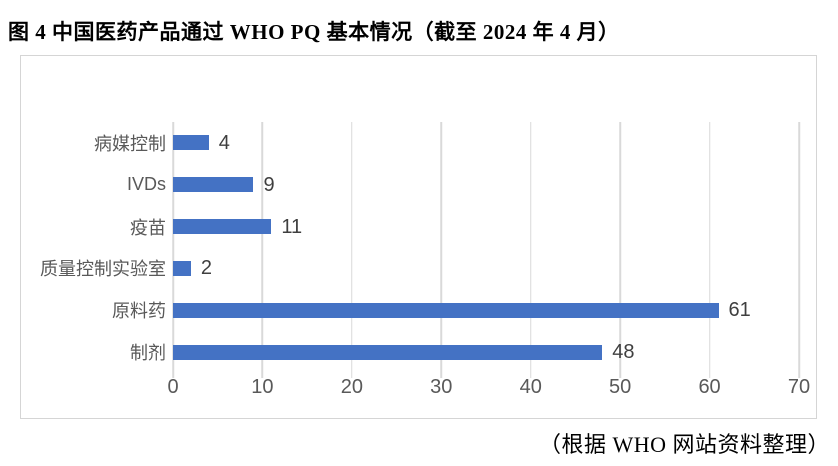  Describe the element at coordinates (103, 269) in the screenshot. I see `category-label: 质量控制实验室` at that location.